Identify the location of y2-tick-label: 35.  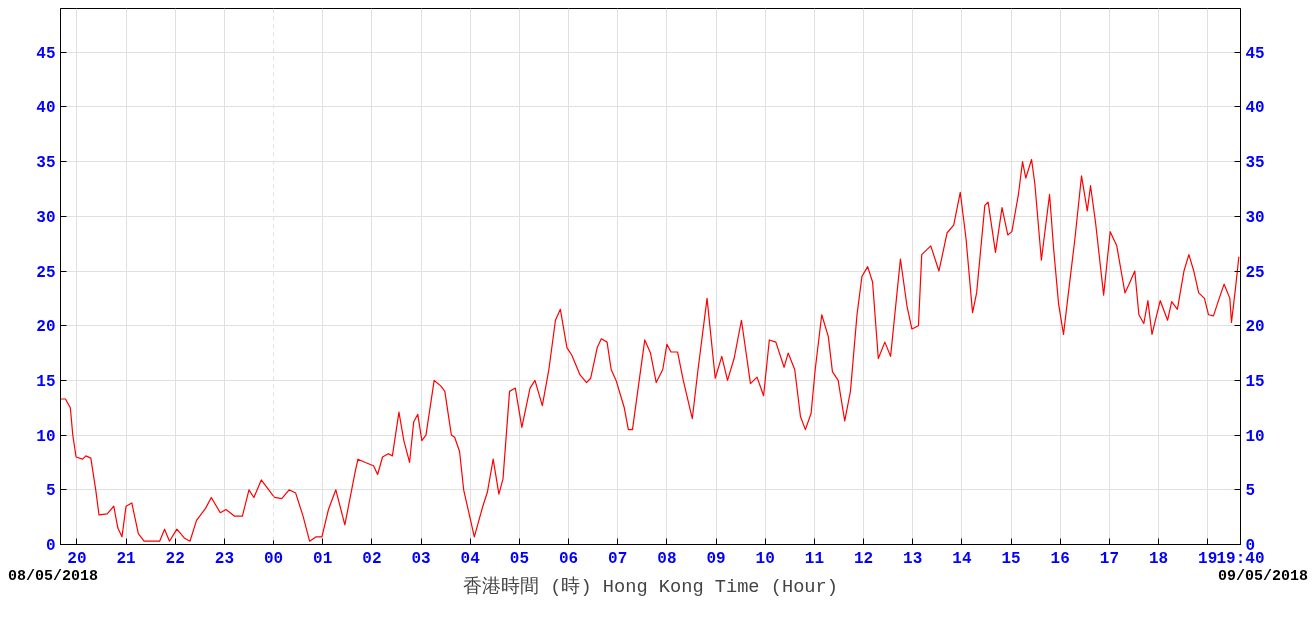
(1255, 163).